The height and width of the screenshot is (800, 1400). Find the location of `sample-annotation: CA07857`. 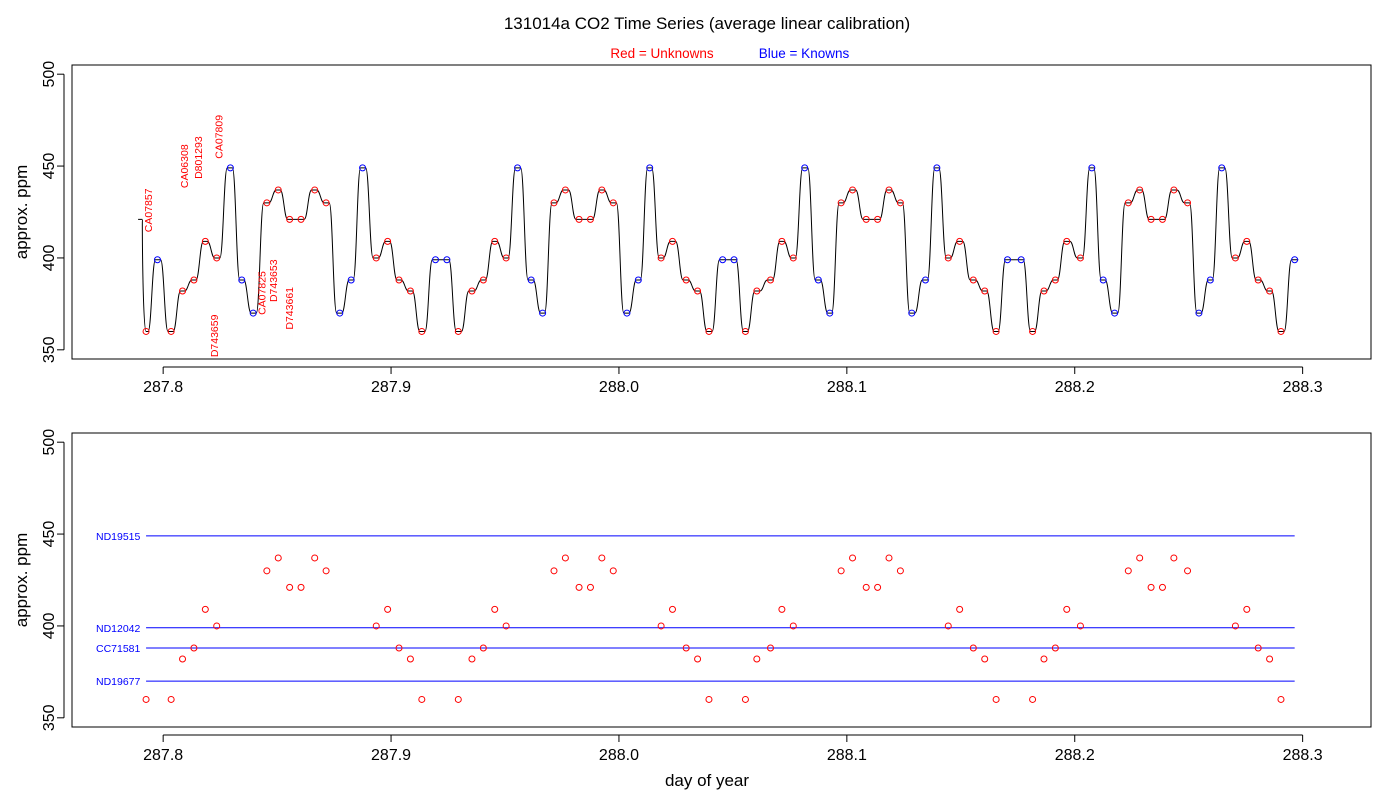

sample-annotation: CA07857 is located at coordinates (149, 210).